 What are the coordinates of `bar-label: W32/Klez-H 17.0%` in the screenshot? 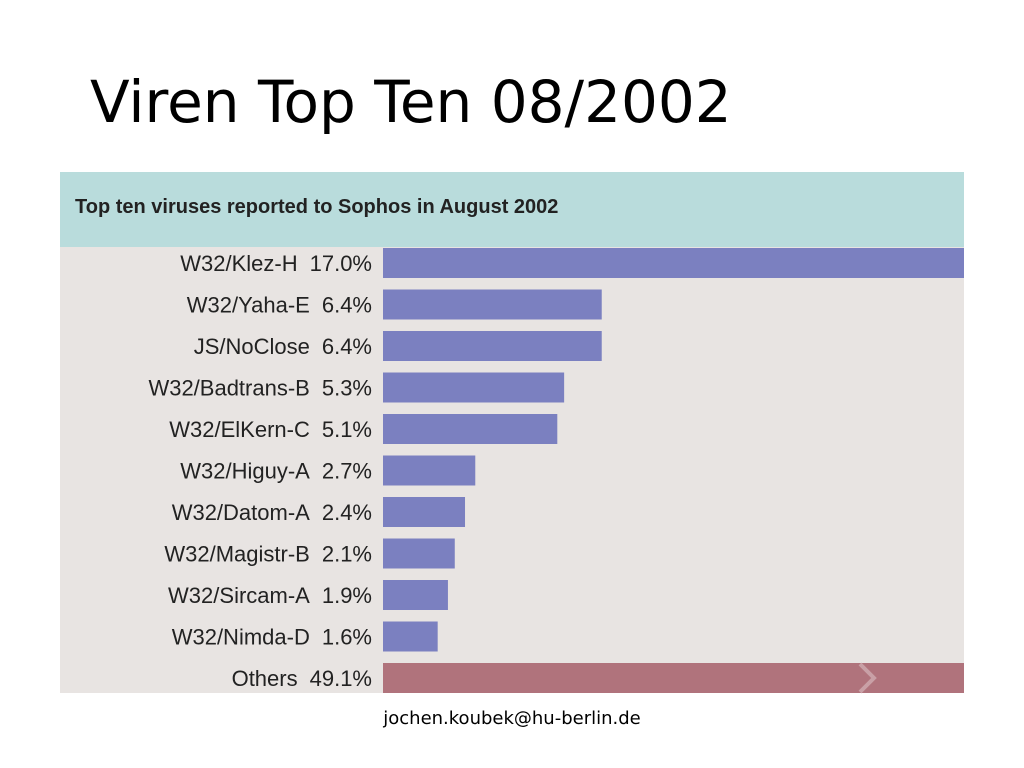 It's located at (276, 263).